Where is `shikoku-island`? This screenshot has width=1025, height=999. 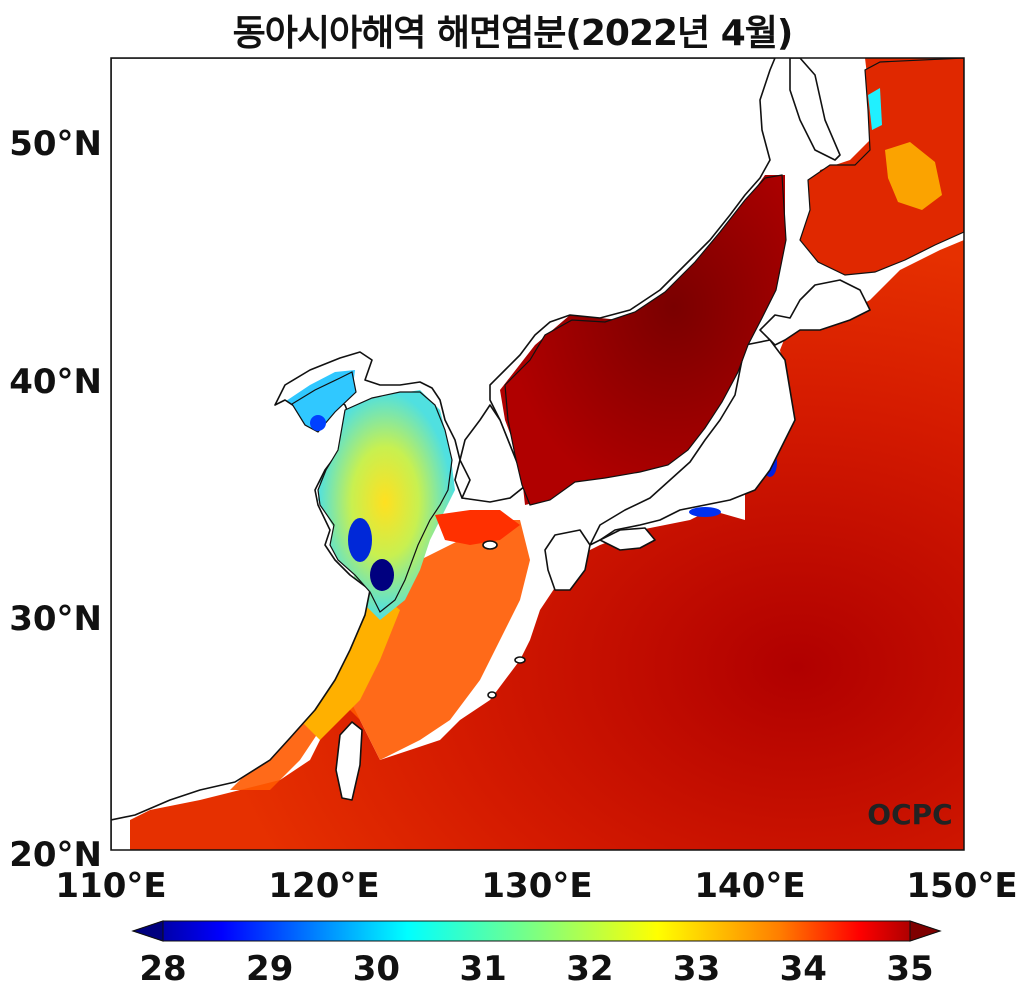 shikoku-island is located at coordinates (627, 539).